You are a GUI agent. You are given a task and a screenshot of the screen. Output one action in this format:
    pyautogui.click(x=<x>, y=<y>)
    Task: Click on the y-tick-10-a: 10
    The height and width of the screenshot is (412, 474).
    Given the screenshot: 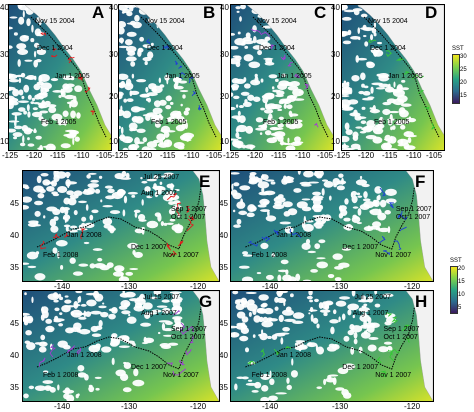 What is the action you would take?
    pyautogui.click(x=4, y=141)
    